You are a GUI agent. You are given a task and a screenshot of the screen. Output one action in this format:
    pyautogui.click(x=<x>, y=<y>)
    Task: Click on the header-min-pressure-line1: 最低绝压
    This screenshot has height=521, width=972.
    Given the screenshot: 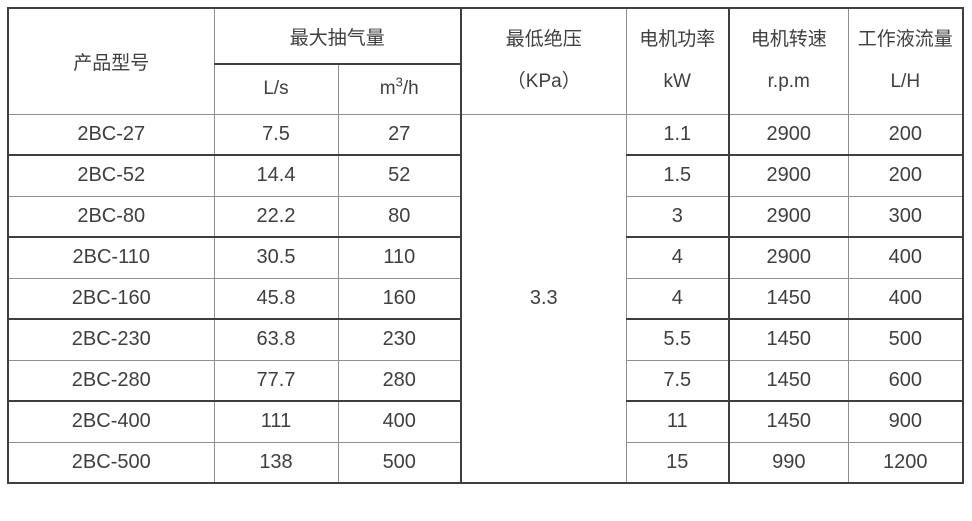 What is the action you would take?
    pyautogui.click(x=543, y=40)
    